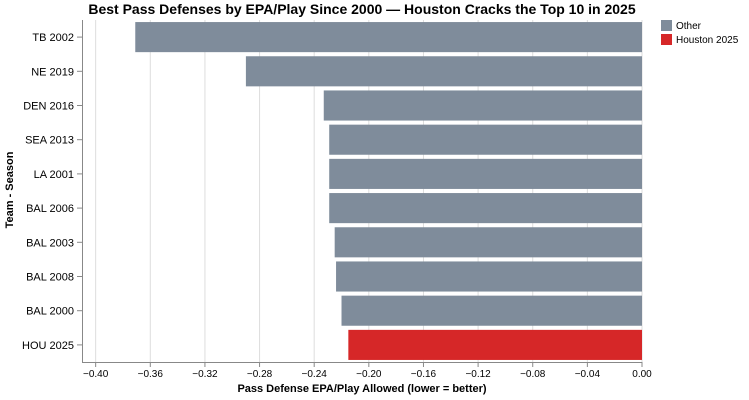  What do you see at coordinates (96, 374) in the screenshot?
I see `x-tick-label: −0.40` at bounding box center [96, 374].